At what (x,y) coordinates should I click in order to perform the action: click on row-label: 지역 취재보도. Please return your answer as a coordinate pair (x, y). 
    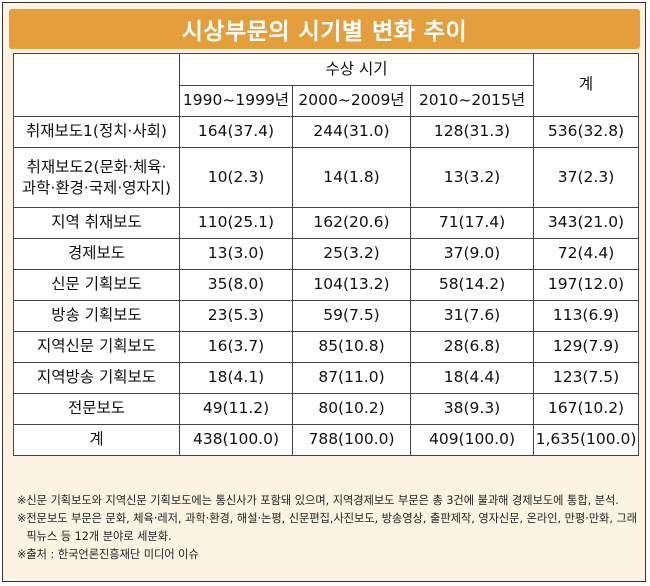
    Looking at the image, I should click on (96, 223).